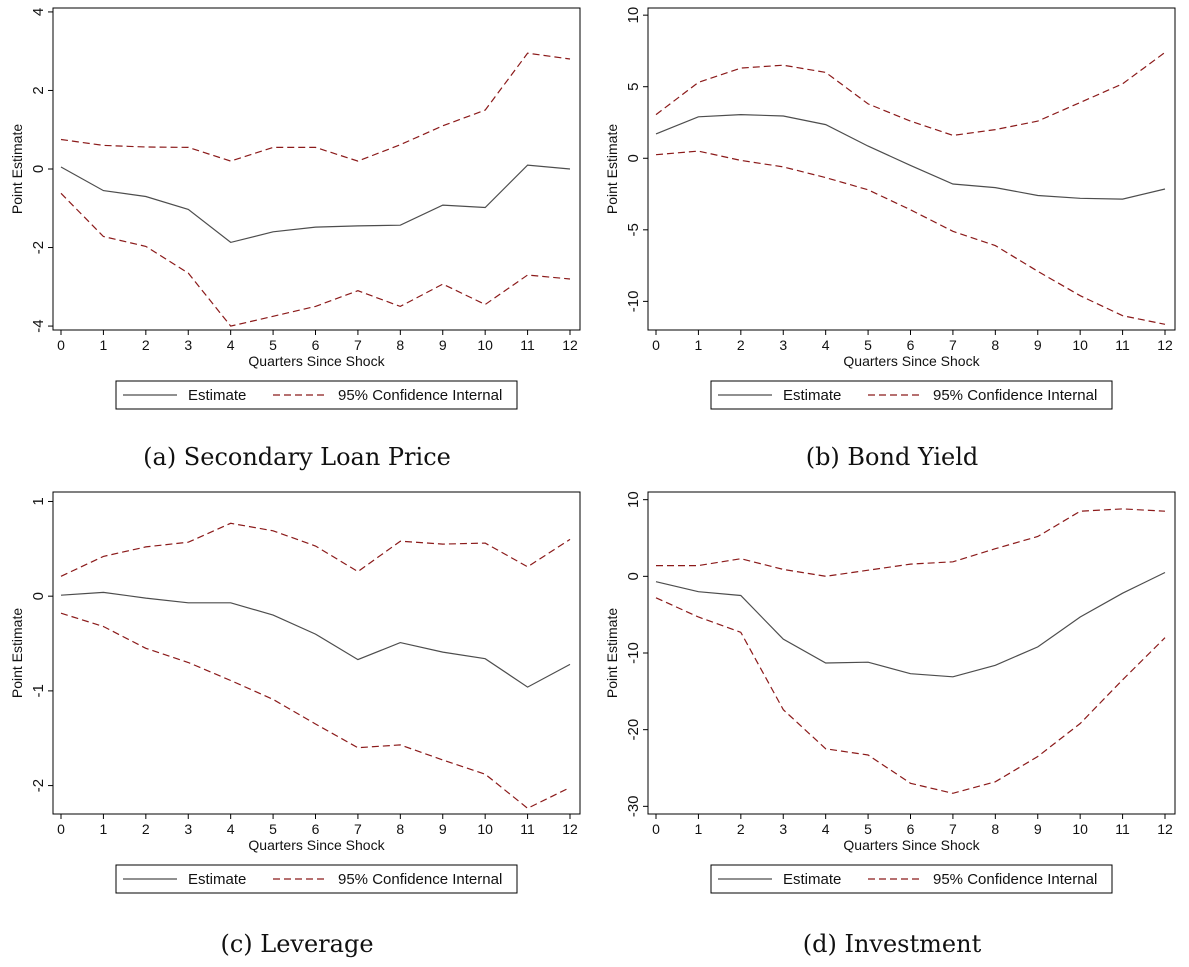 The width and height of the screenshot is (1189, 967). I want to click on y-tick-label: -5, so click(633, 229).